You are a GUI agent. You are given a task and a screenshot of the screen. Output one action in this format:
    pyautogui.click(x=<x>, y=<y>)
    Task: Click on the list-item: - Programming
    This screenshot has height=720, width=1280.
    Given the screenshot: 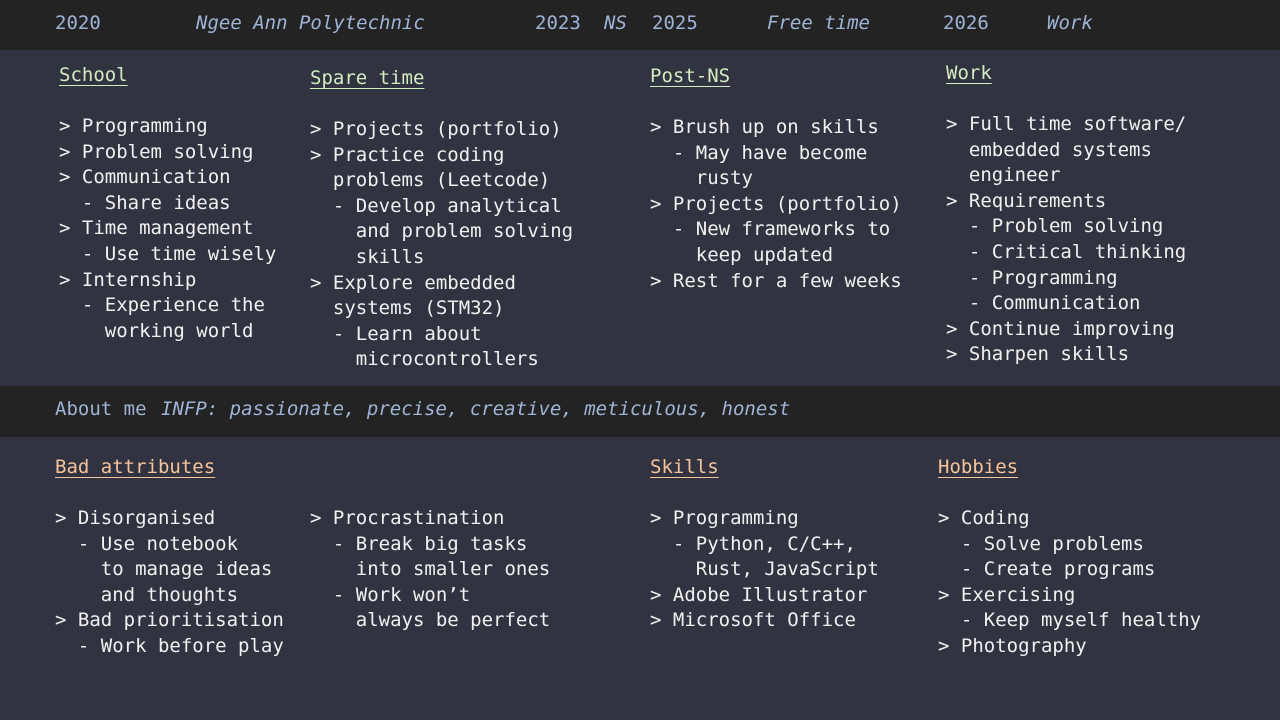 What is the action you would take?
    pyautogui.click(x=1032, y=277)
    